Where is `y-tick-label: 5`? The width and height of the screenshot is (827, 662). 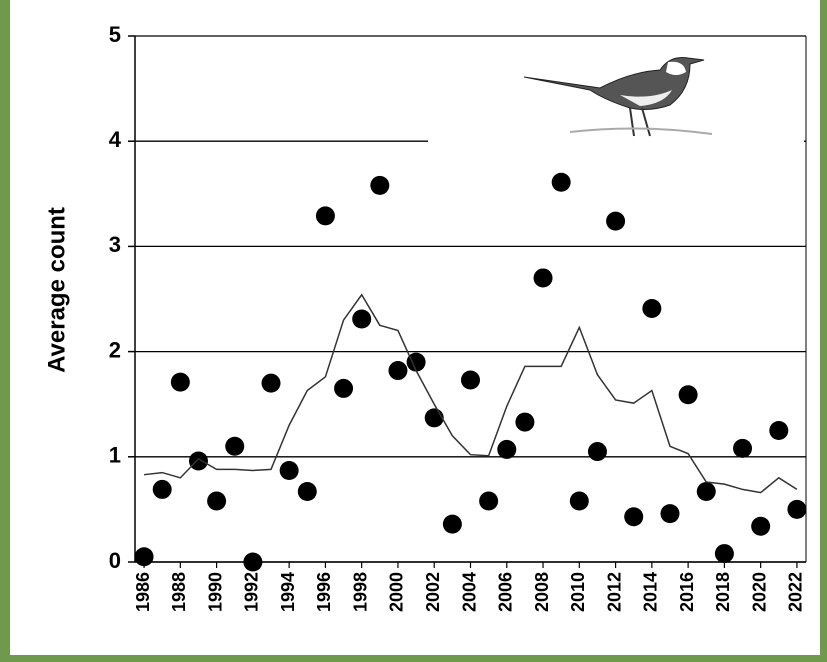
y-tick-label: 5 is located at coordinates (115, 34).